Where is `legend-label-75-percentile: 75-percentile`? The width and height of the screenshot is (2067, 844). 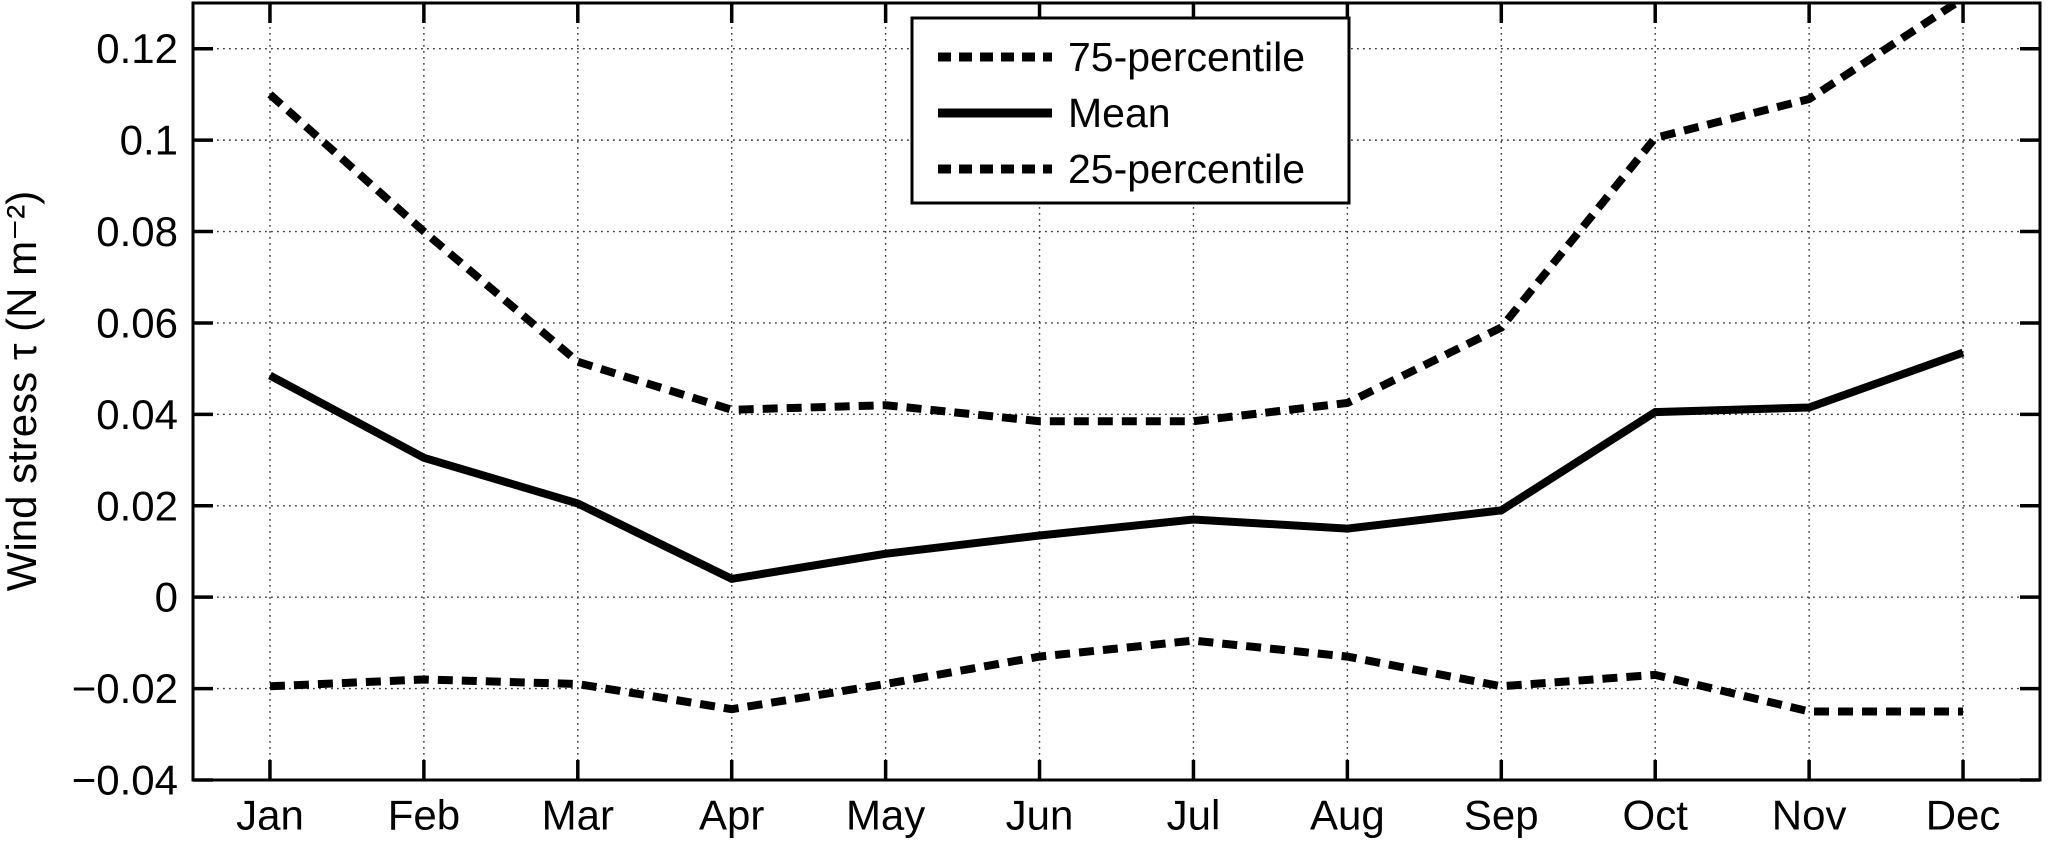
legend-label-75-percentile: 75-percentile is located at coordinates (1186, 57).